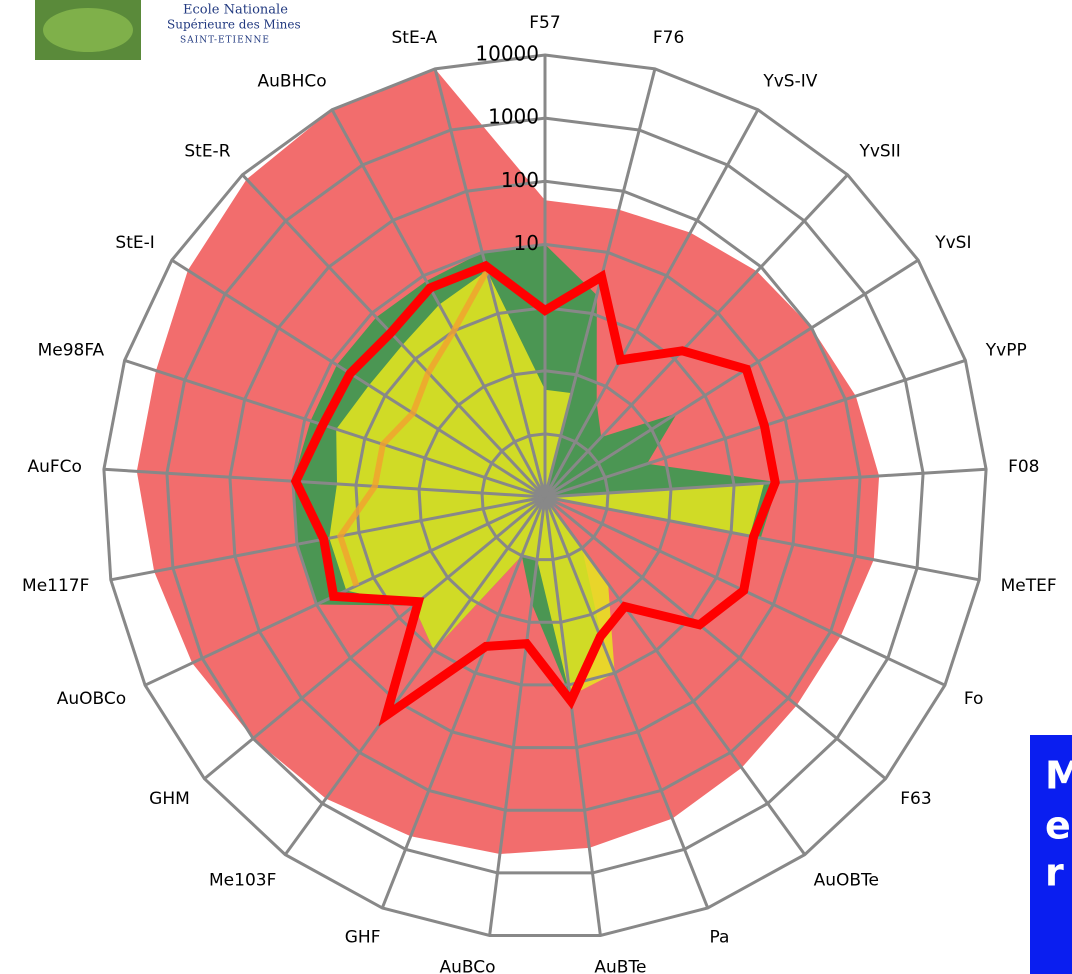 The height and width of the screenshot is (974, 1072). Describe the element at coordinates (620, 965) in the screenshot. I see `category-label: AuBTe` at that location.